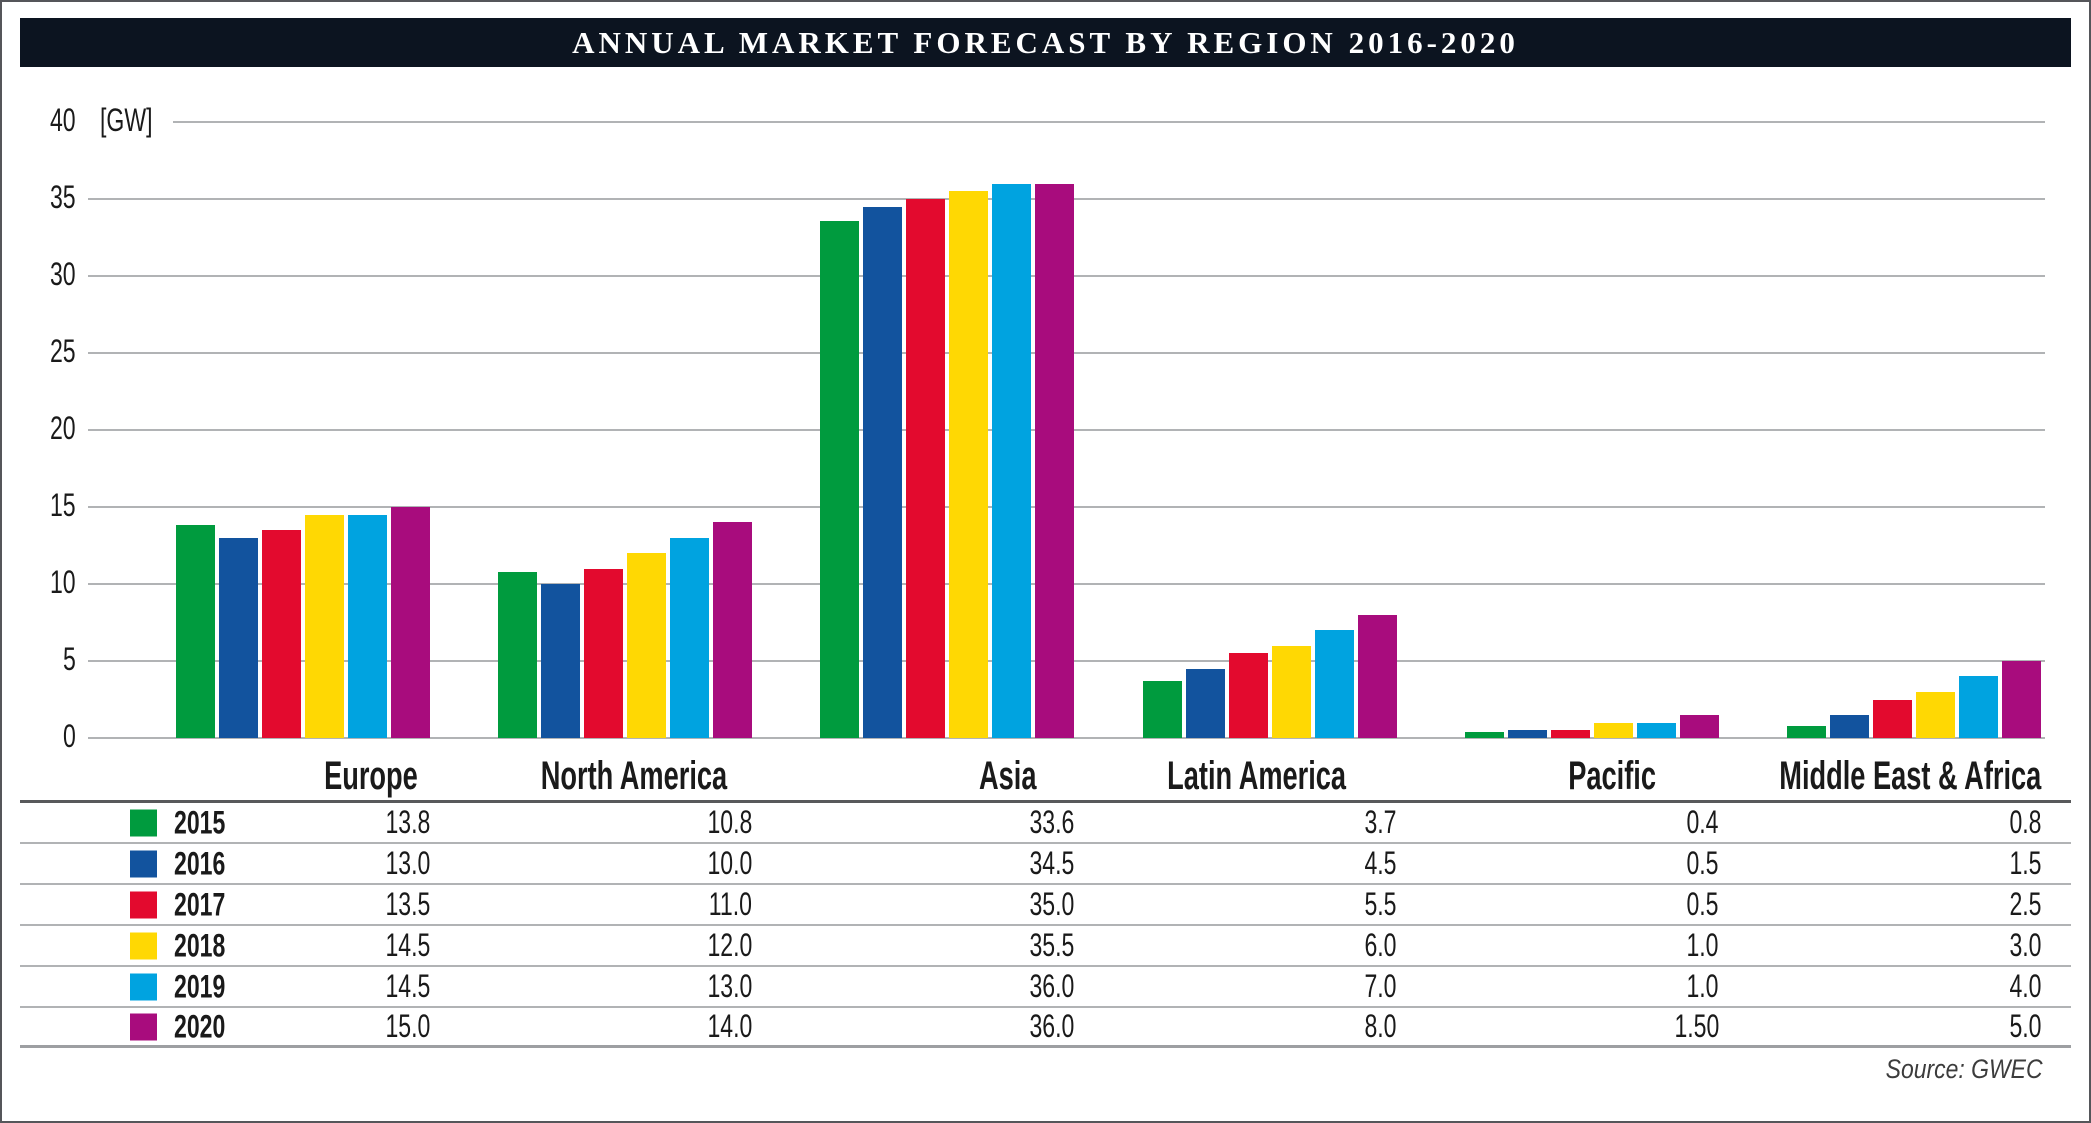 The height and width of the screenshot is (1123, 2091). What do you see at coordinates (1248, 695) in the screenshot?
I see `bar-2017-latin-america` at bounding box center [1248, 695].